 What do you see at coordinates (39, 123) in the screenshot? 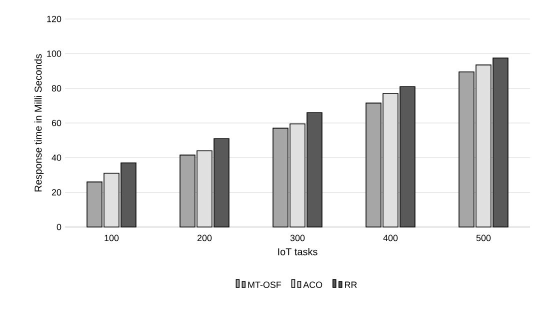
I see `y-axis-title: Response time in Milli Seconds` at bounding box center [39, 123].